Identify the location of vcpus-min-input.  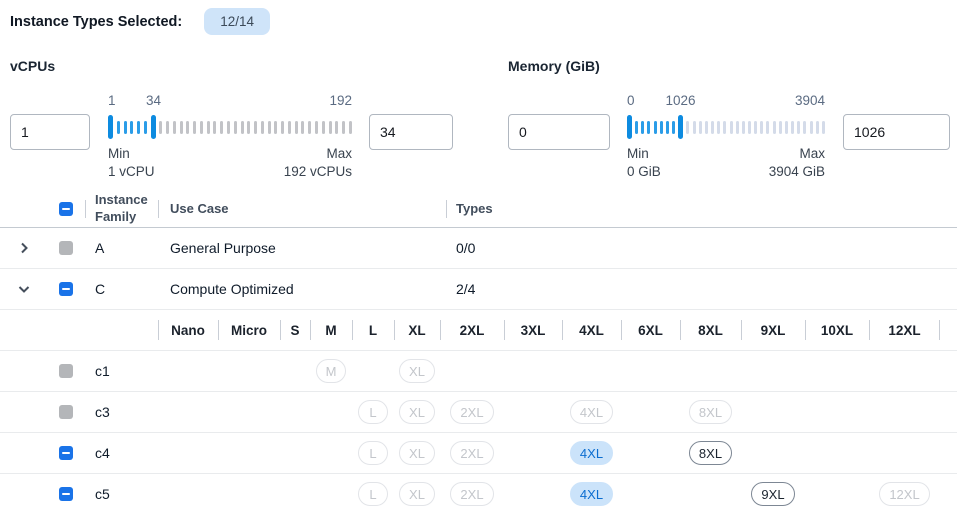
(50, 132).